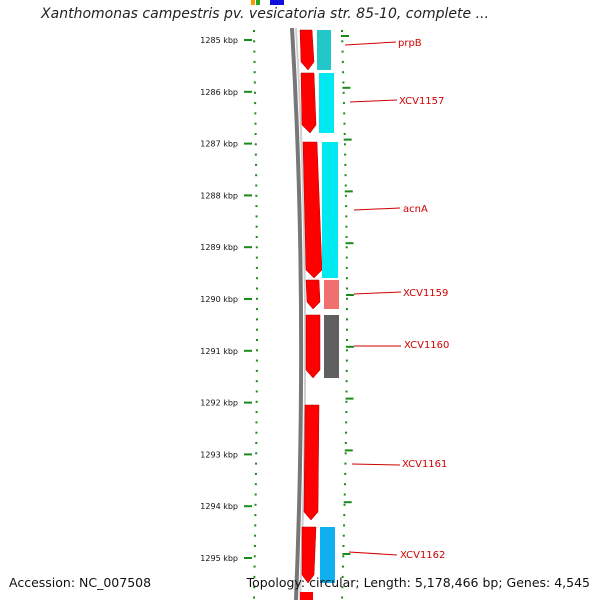  What do you see at coordinates (219, 506) in the screenshot?
I see `axis-label: 1294 kbp` at bounding box center [219, 506].